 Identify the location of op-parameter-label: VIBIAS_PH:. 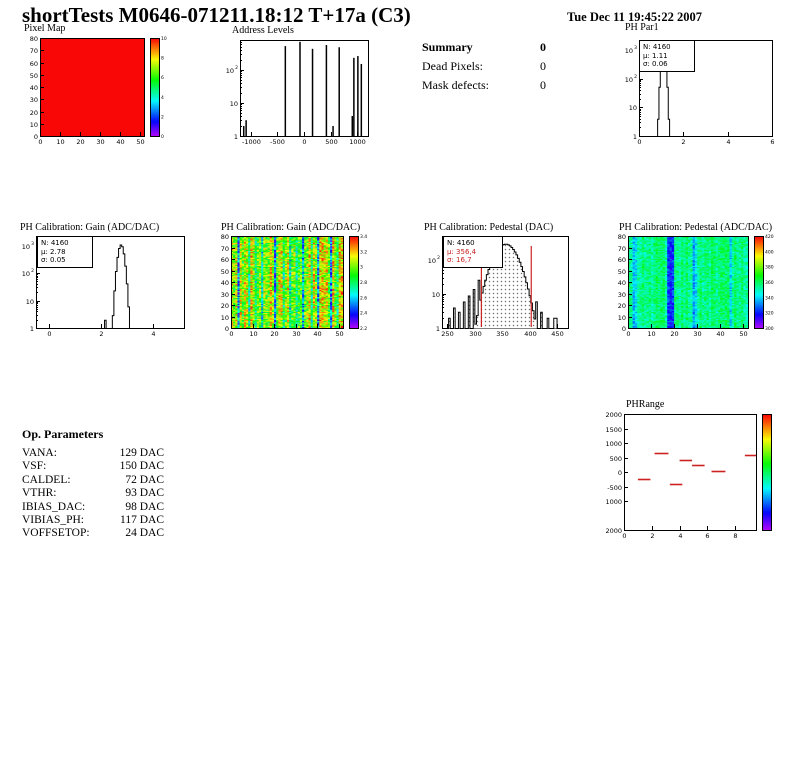
(53, 520).